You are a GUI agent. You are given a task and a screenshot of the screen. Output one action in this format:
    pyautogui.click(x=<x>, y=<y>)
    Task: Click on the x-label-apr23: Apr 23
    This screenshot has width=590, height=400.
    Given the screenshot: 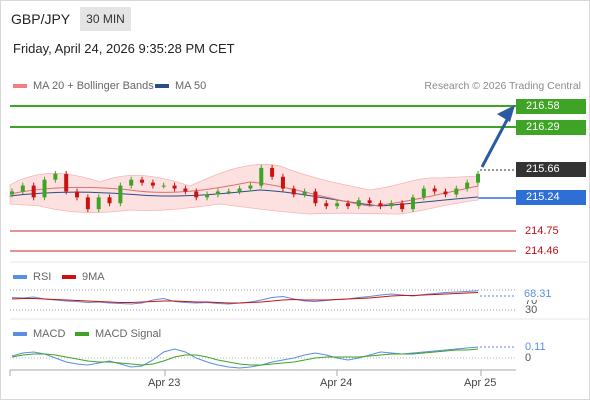 What is the action you would take?
    pyautogui.click(x=164, y=383)
    